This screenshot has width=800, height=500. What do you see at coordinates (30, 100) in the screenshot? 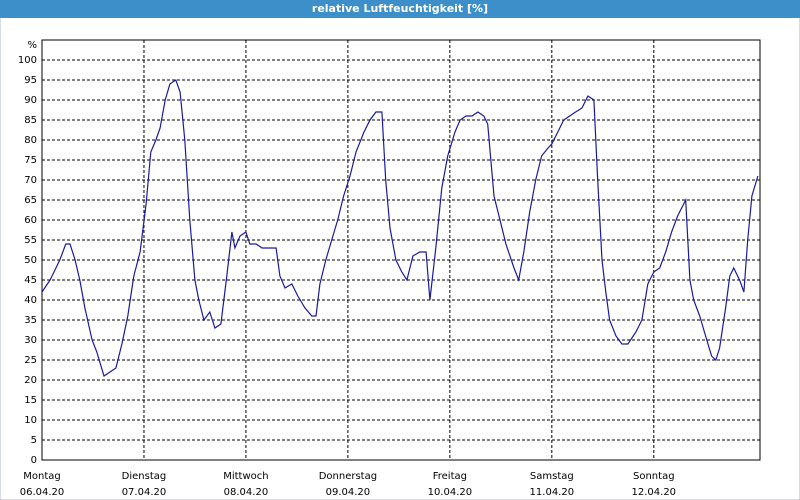
I see `y-tick-label: 90` at bounding box center [30, 100].